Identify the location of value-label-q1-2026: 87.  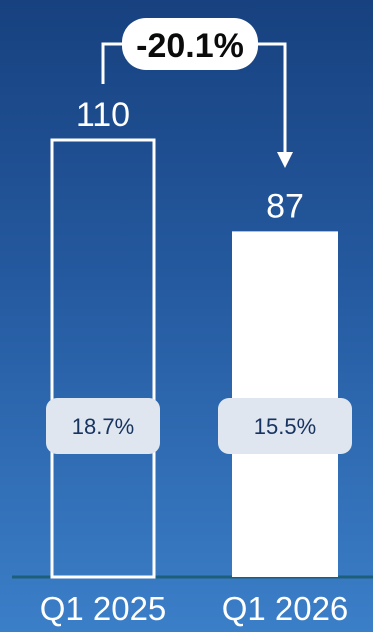
(285, 206).